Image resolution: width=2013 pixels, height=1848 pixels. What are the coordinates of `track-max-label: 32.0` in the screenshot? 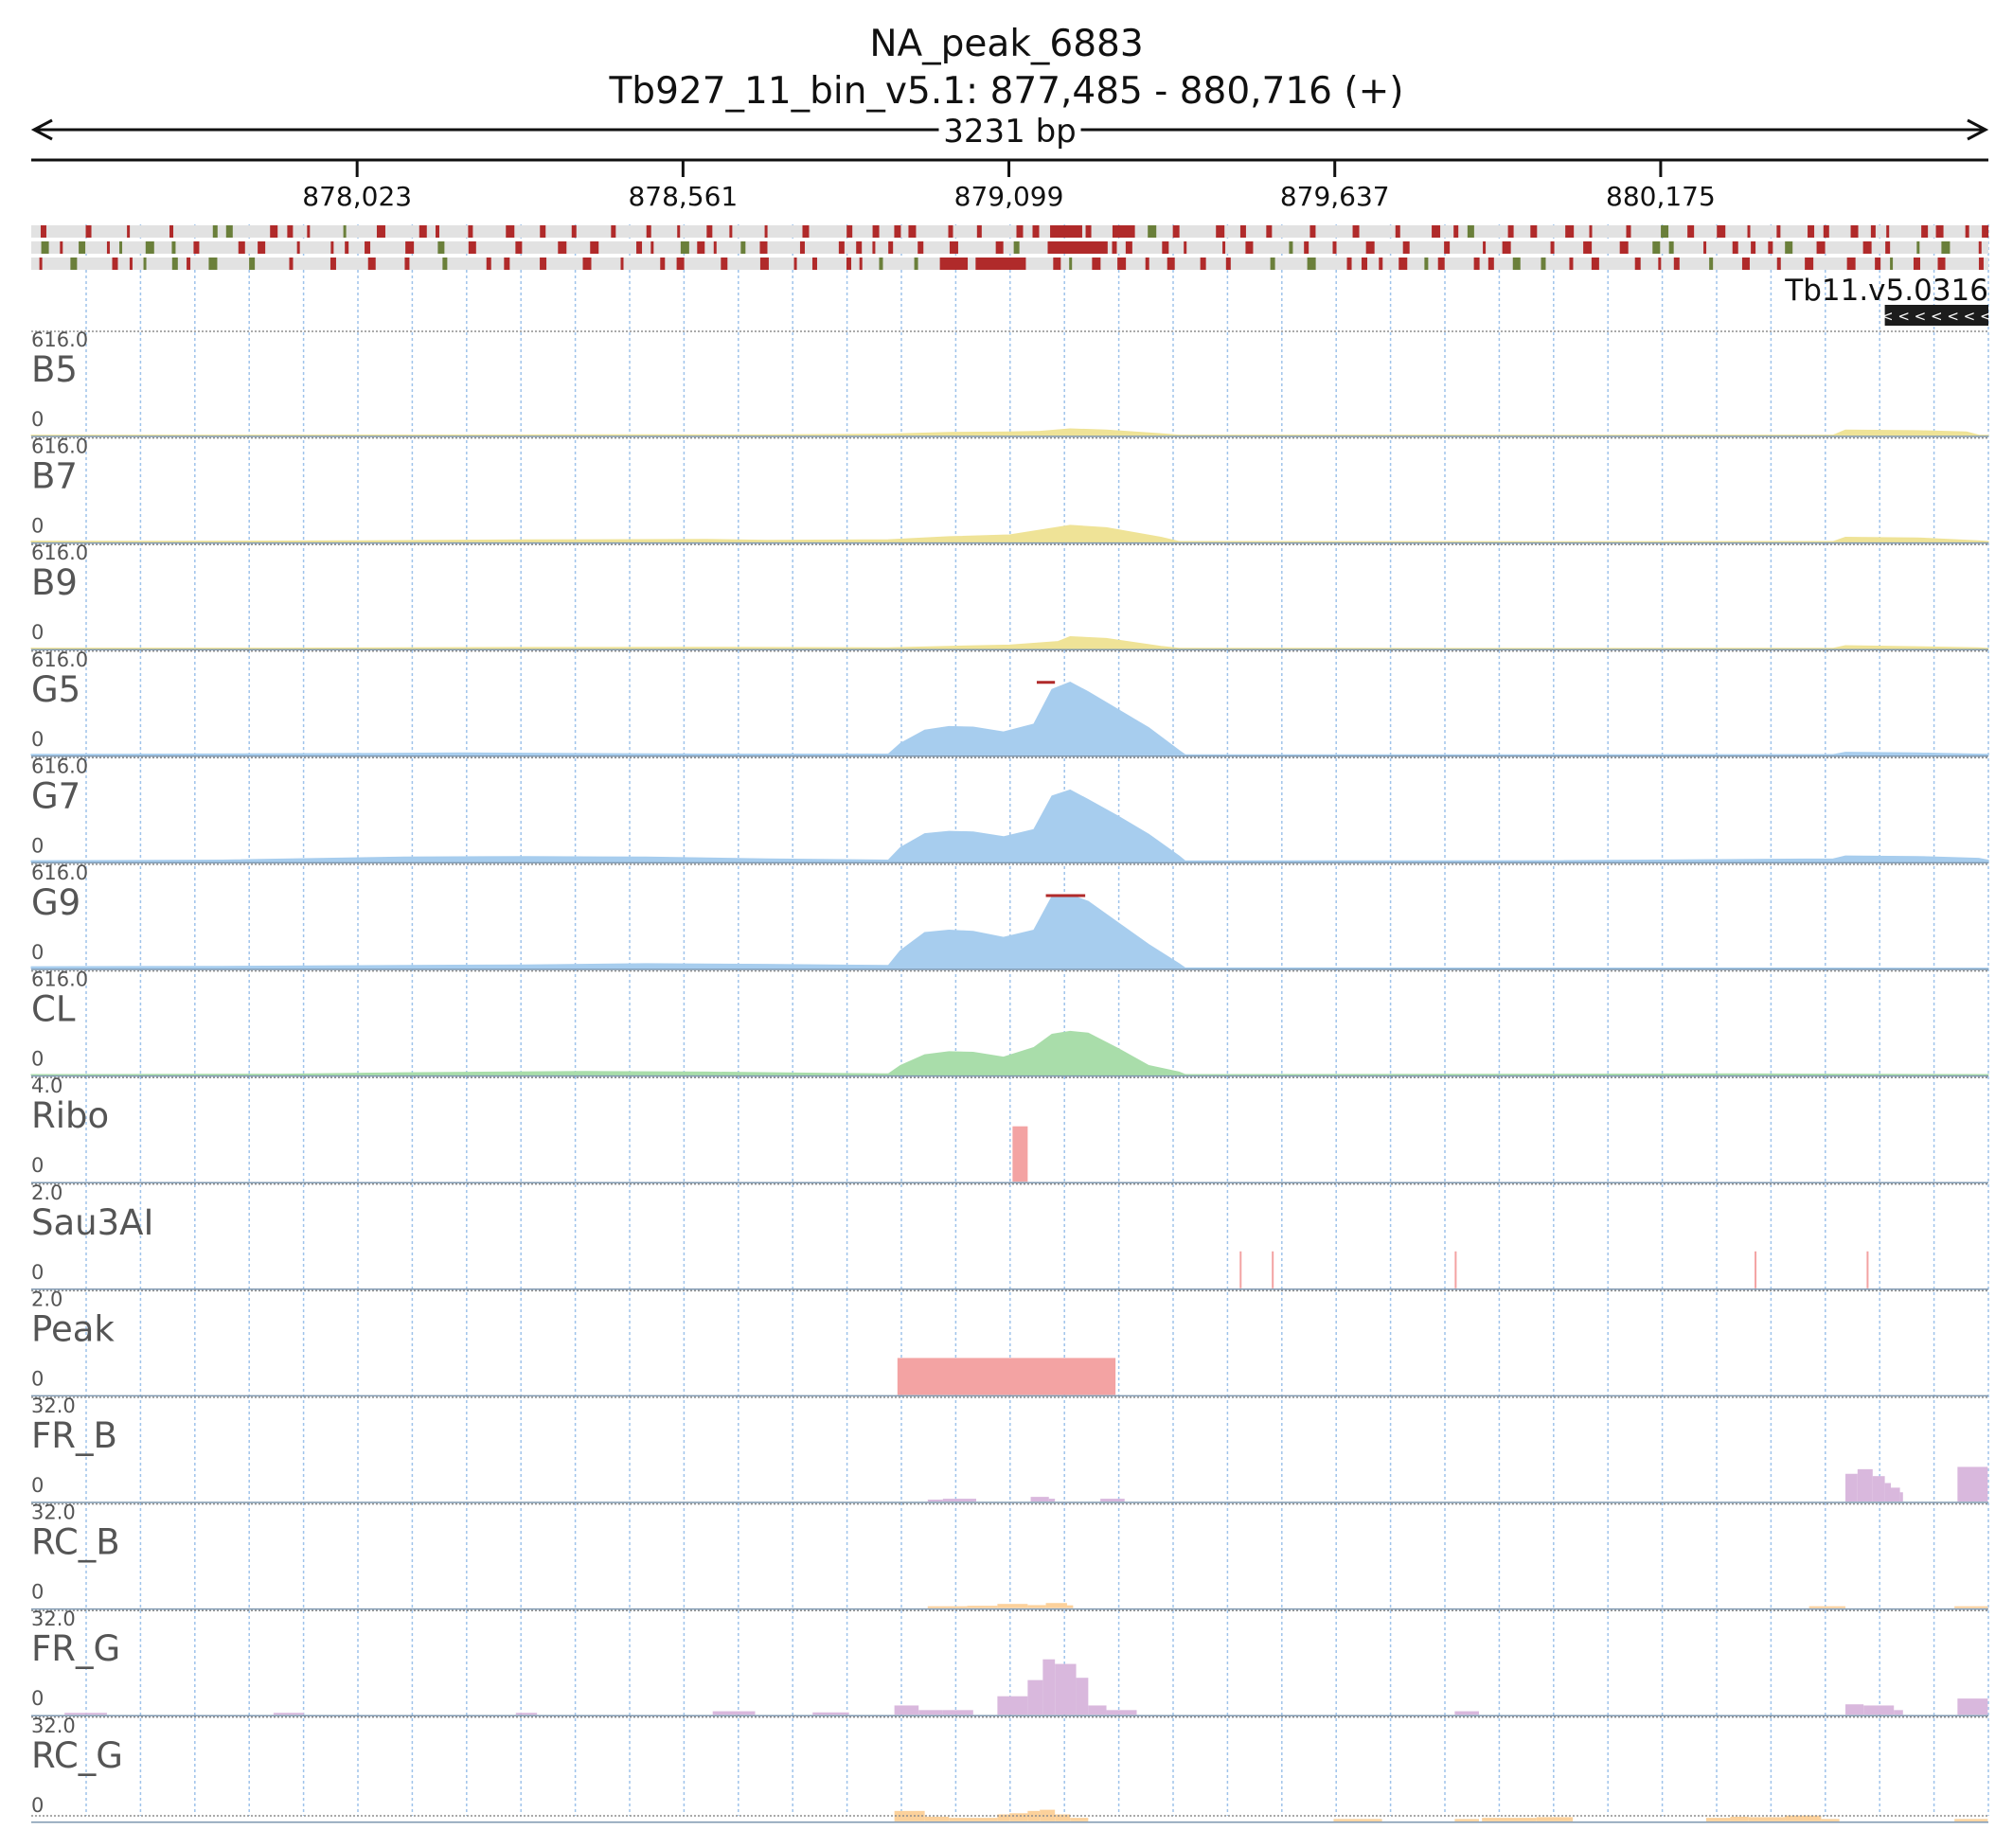 It's located at (53, 1406).